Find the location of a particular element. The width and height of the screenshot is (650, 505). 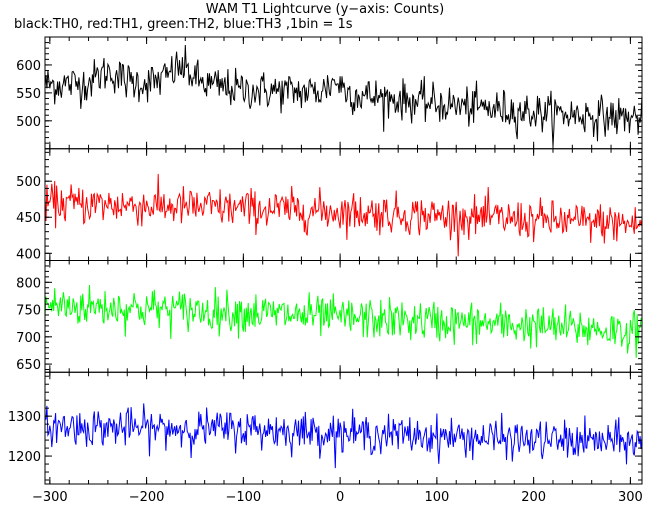

x-tick-label: 0 is located at coordinates (340, 497).